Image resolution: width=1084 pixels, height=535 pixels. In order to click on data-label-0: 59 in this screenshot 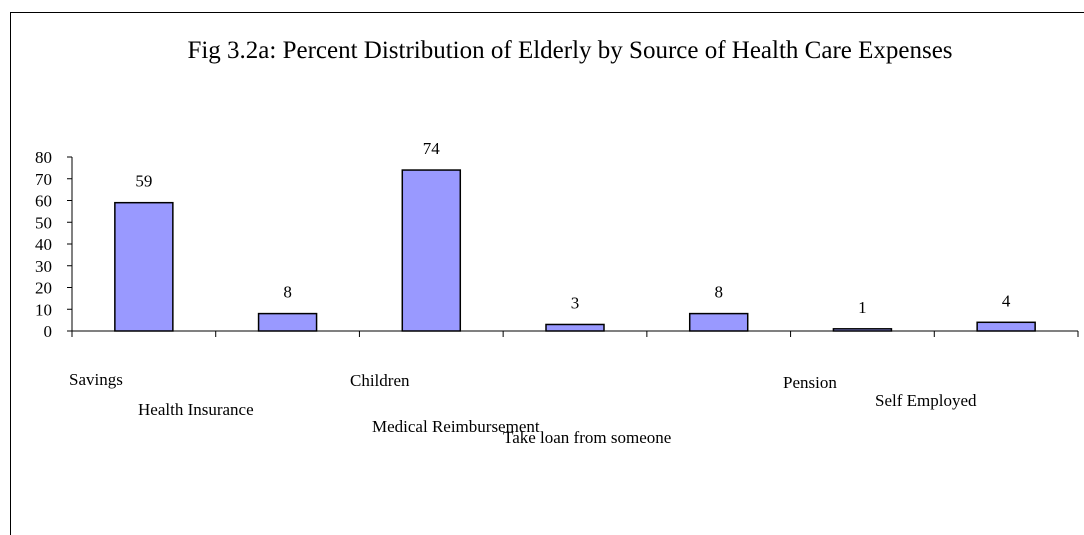, I will do `click(143, 181)`.